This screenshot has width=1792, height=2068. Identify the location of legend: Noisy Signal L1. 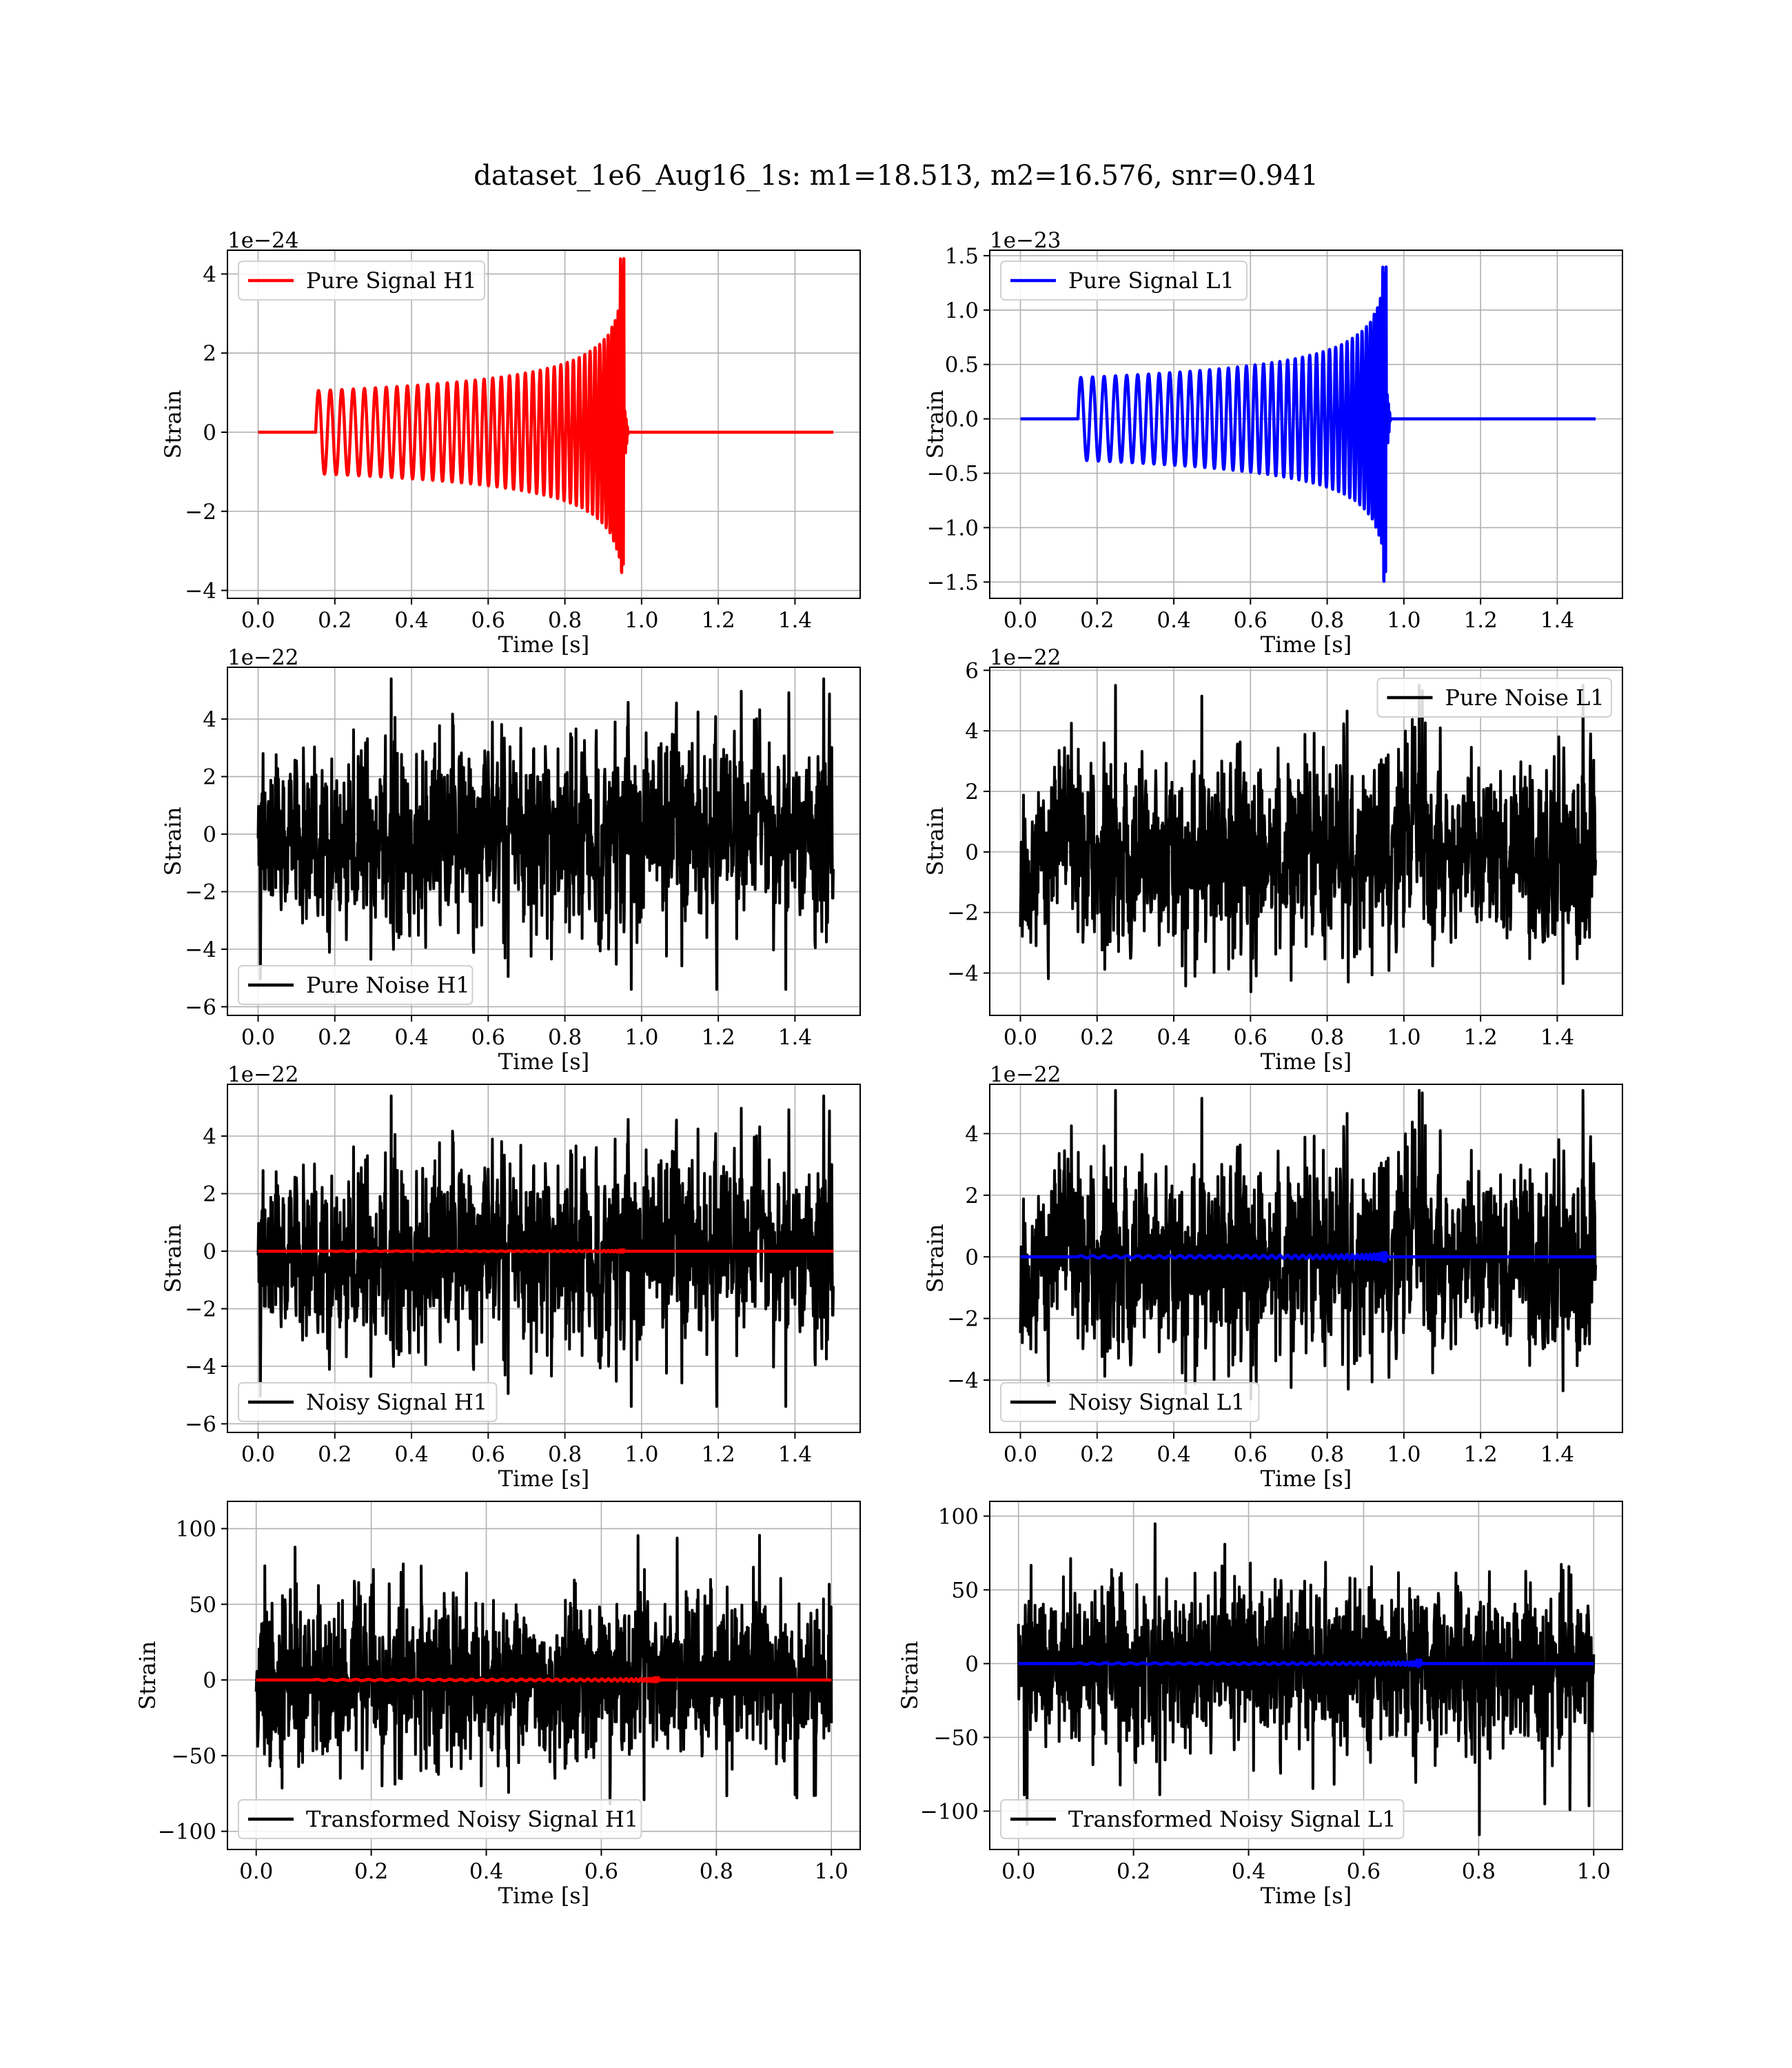
(1130, 1402).